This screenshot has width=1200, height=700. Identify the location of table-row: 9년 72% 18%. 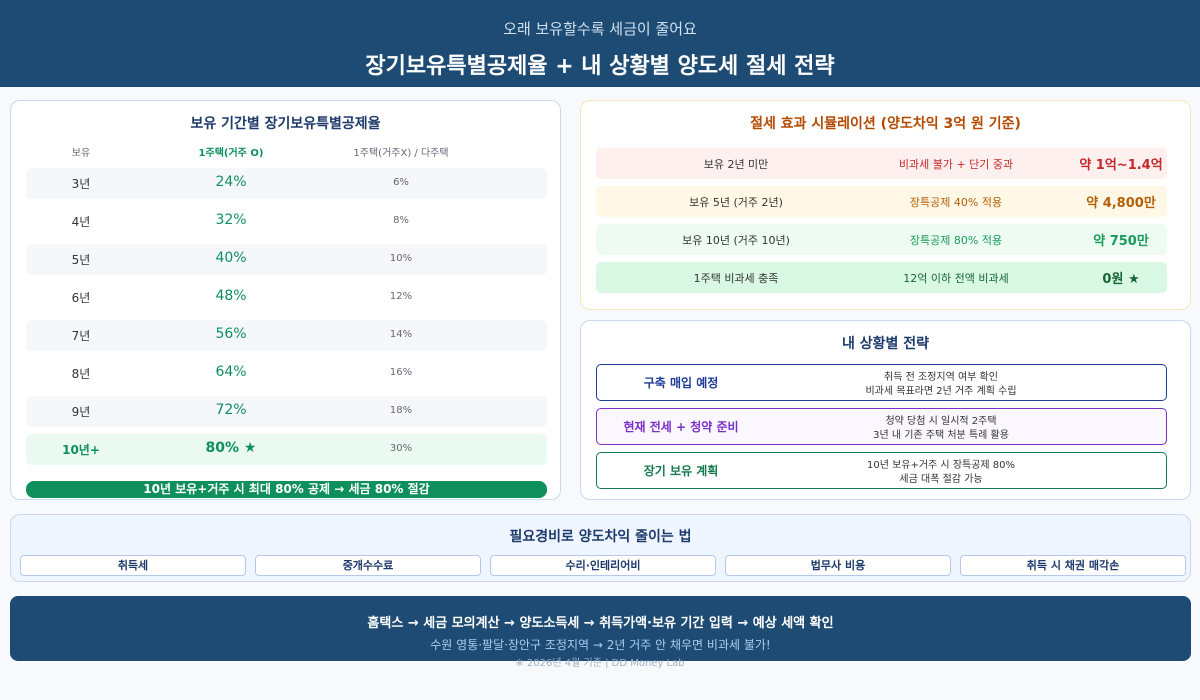
(286, 411).